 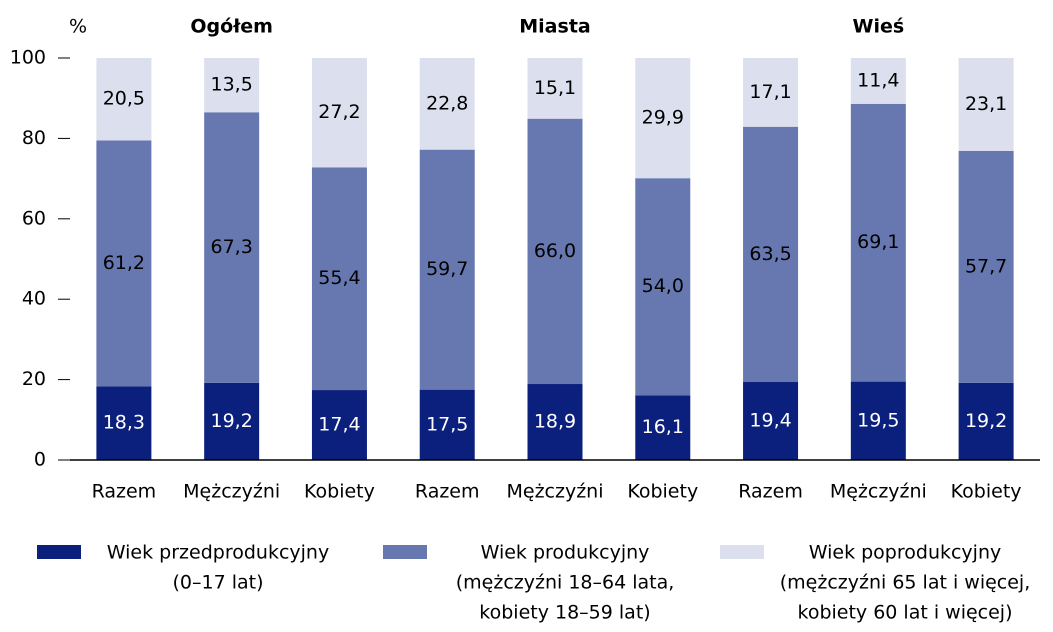 I want to click on data-label: 61,2, so click(x=124, y=263).